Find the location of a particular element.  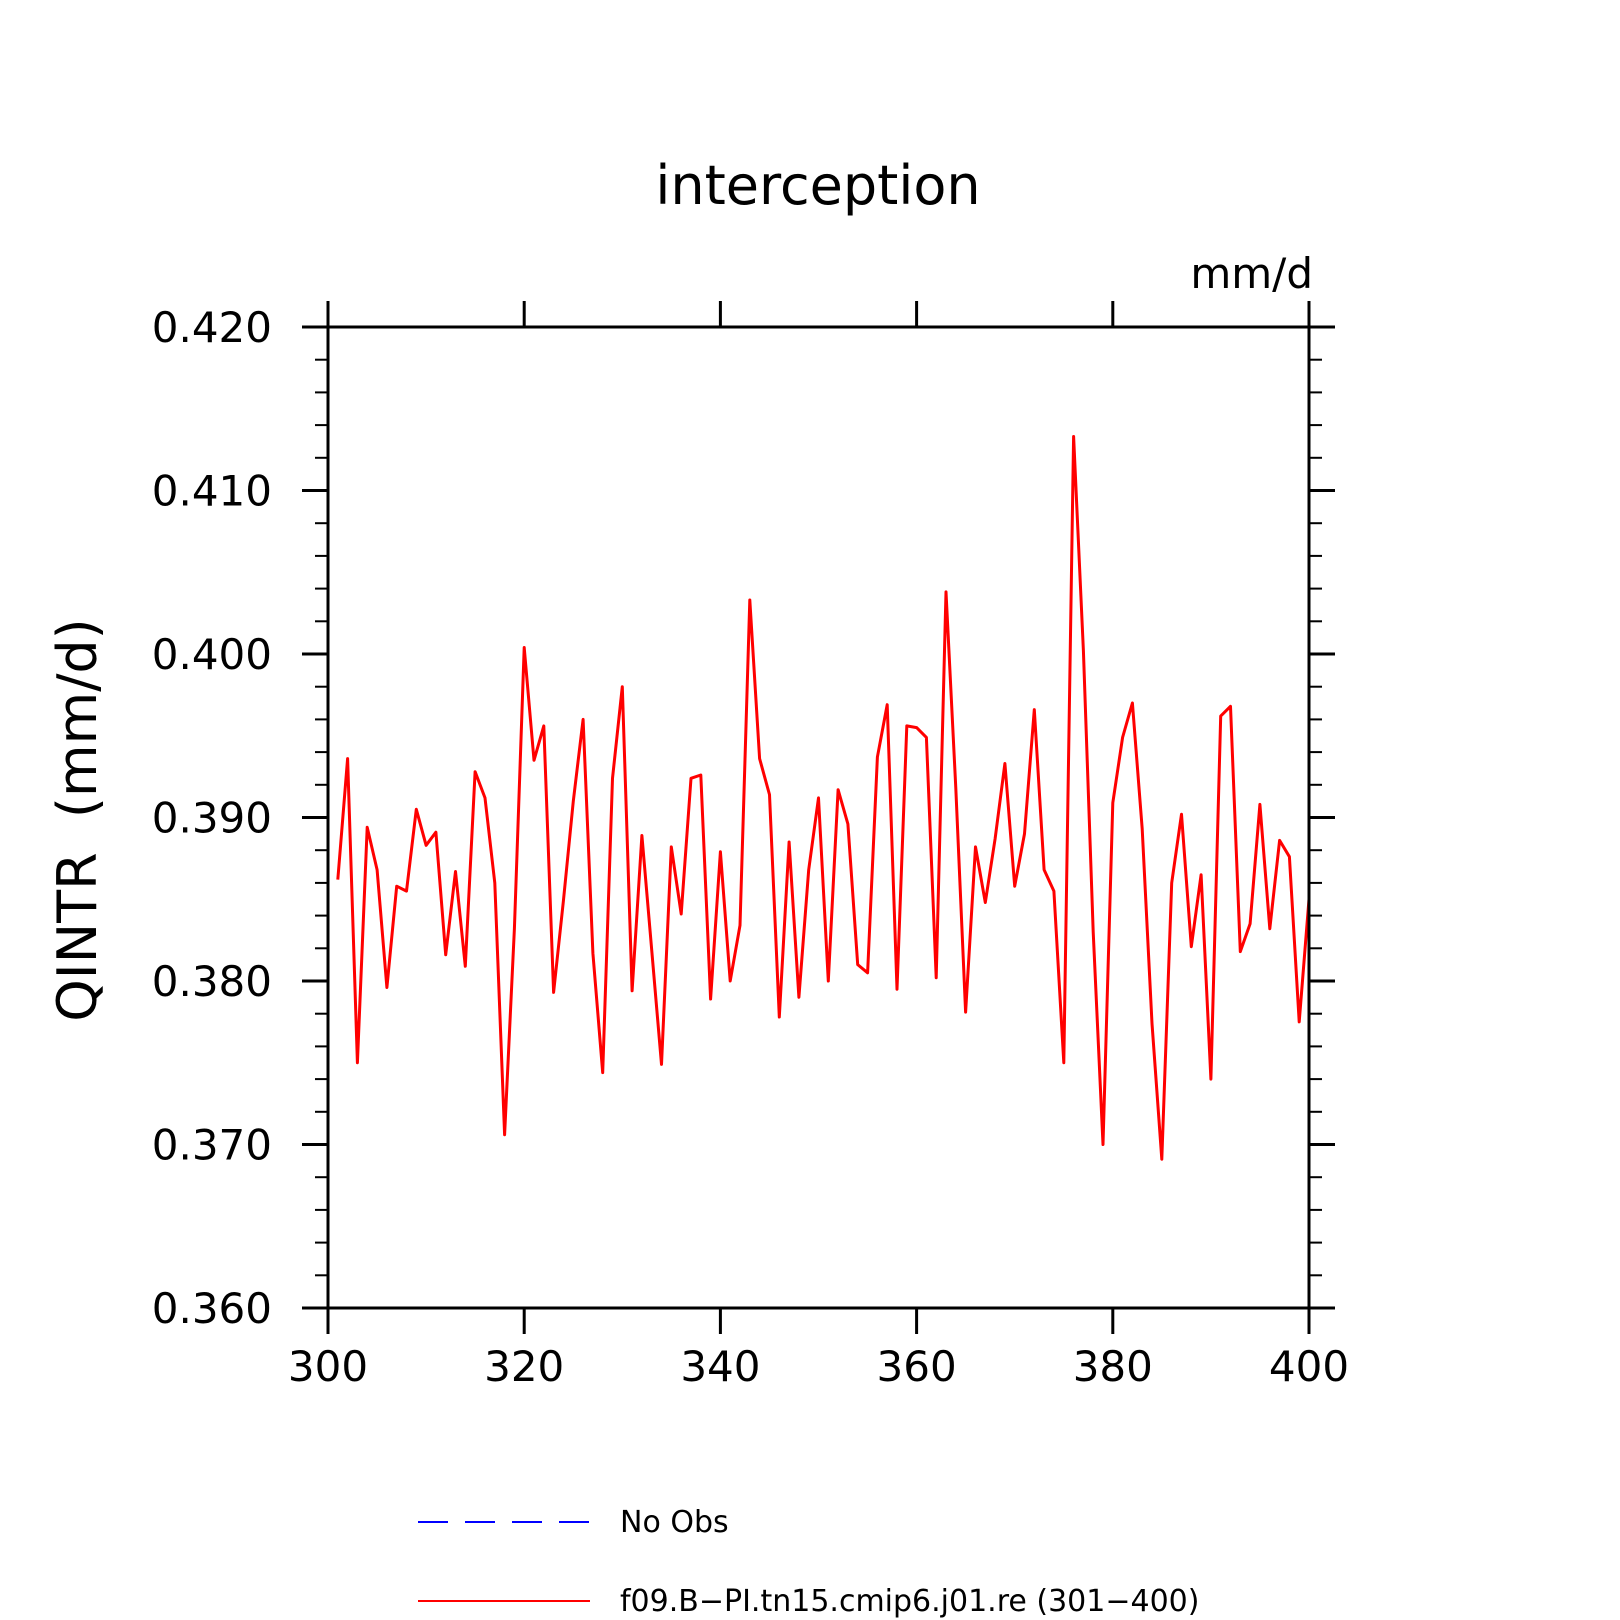

y-tick-label: 0.390 is located at coordinates (212, 818).